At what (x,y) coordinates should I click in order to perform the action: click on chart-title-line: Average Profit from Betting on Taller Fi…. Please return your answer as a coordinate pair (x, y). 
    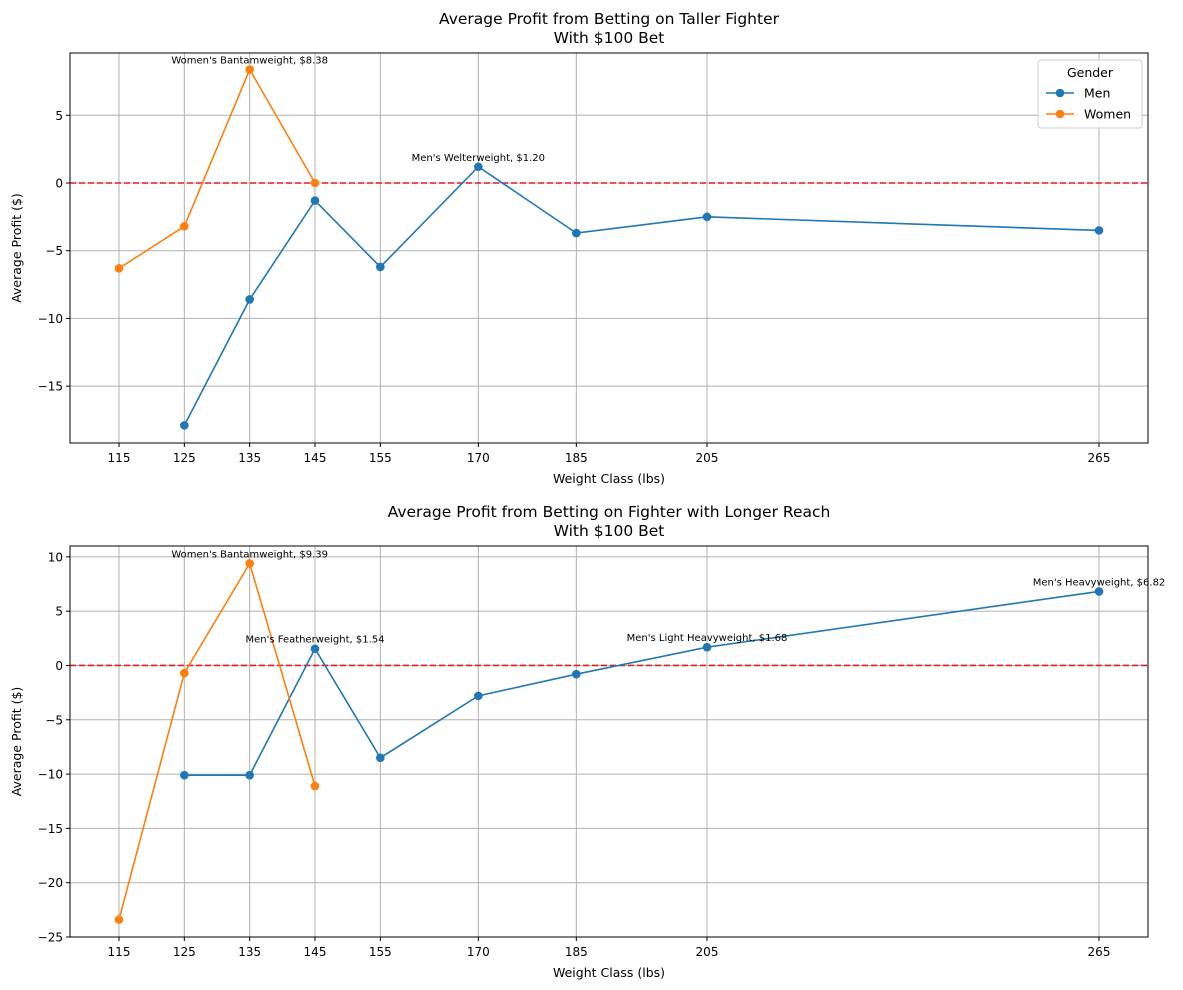
    Looking at the image, I should click on (609, 19).